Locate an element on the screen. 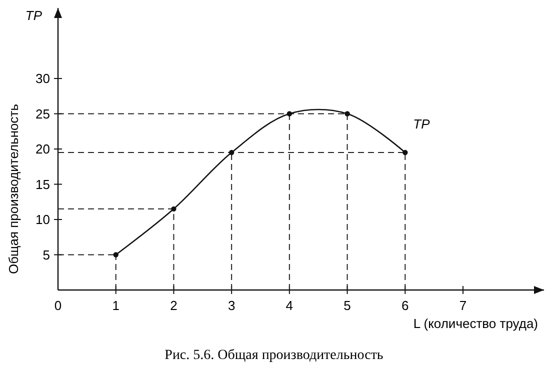  series-label: TP is located at coordinates (421, 124).